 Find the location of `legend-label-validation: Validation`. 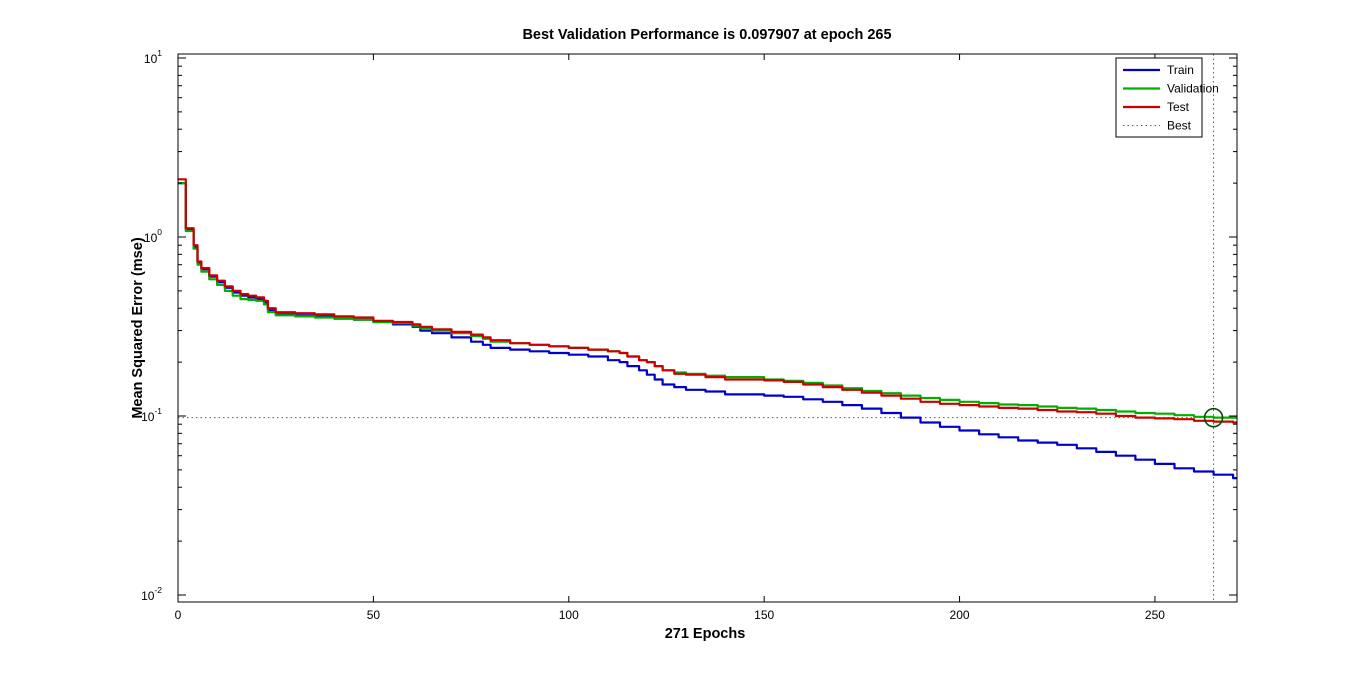

legend-label-validation: Validation is located at coordinates (1193, 89).